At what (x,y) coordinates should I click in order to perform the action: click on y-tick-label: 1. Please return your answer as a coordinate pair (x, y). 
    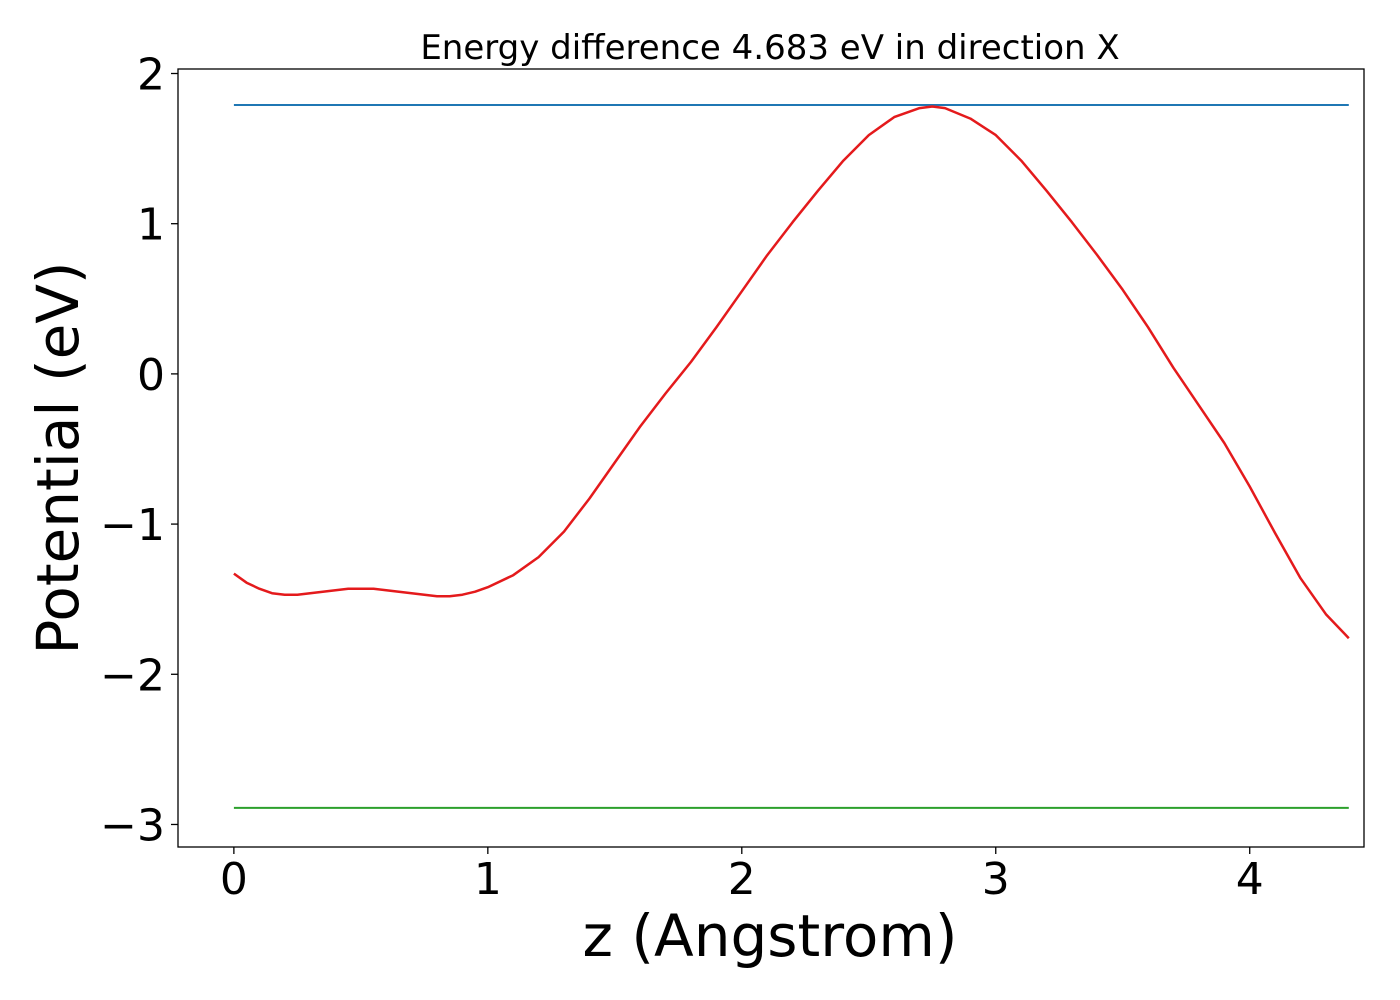
    Looking at the image, I should click on (151, 225).